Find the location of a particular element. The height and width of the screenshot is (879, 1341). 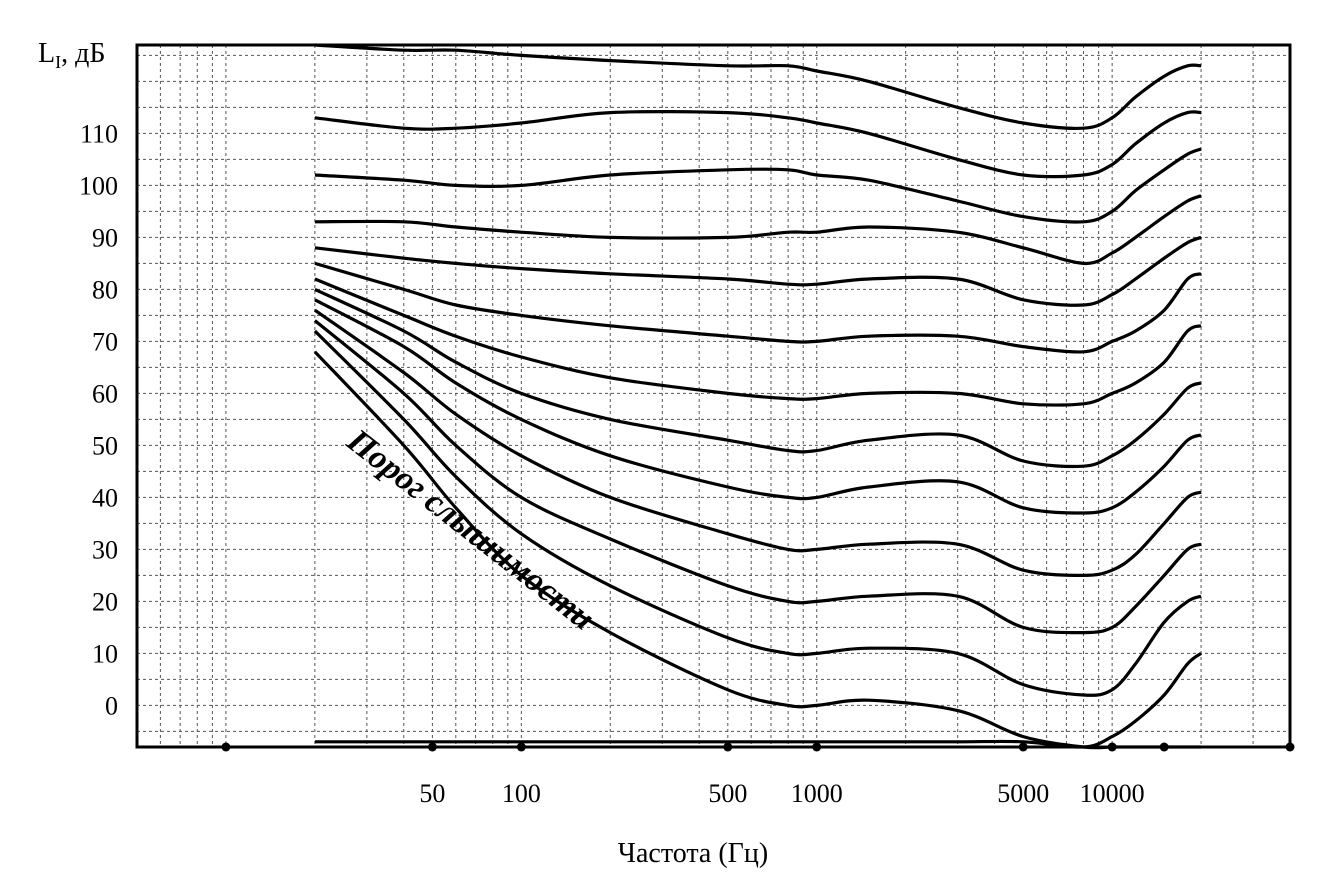

y-tick-label: 50 is located at coordinates (105, 445).